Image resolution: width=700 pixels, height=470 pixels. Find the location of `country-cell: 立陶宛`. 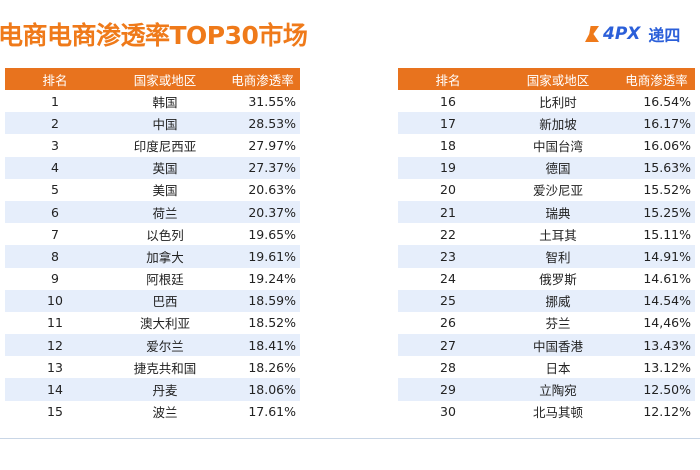

country-cell: 立陶宛 is located at coordinates (558, 391).